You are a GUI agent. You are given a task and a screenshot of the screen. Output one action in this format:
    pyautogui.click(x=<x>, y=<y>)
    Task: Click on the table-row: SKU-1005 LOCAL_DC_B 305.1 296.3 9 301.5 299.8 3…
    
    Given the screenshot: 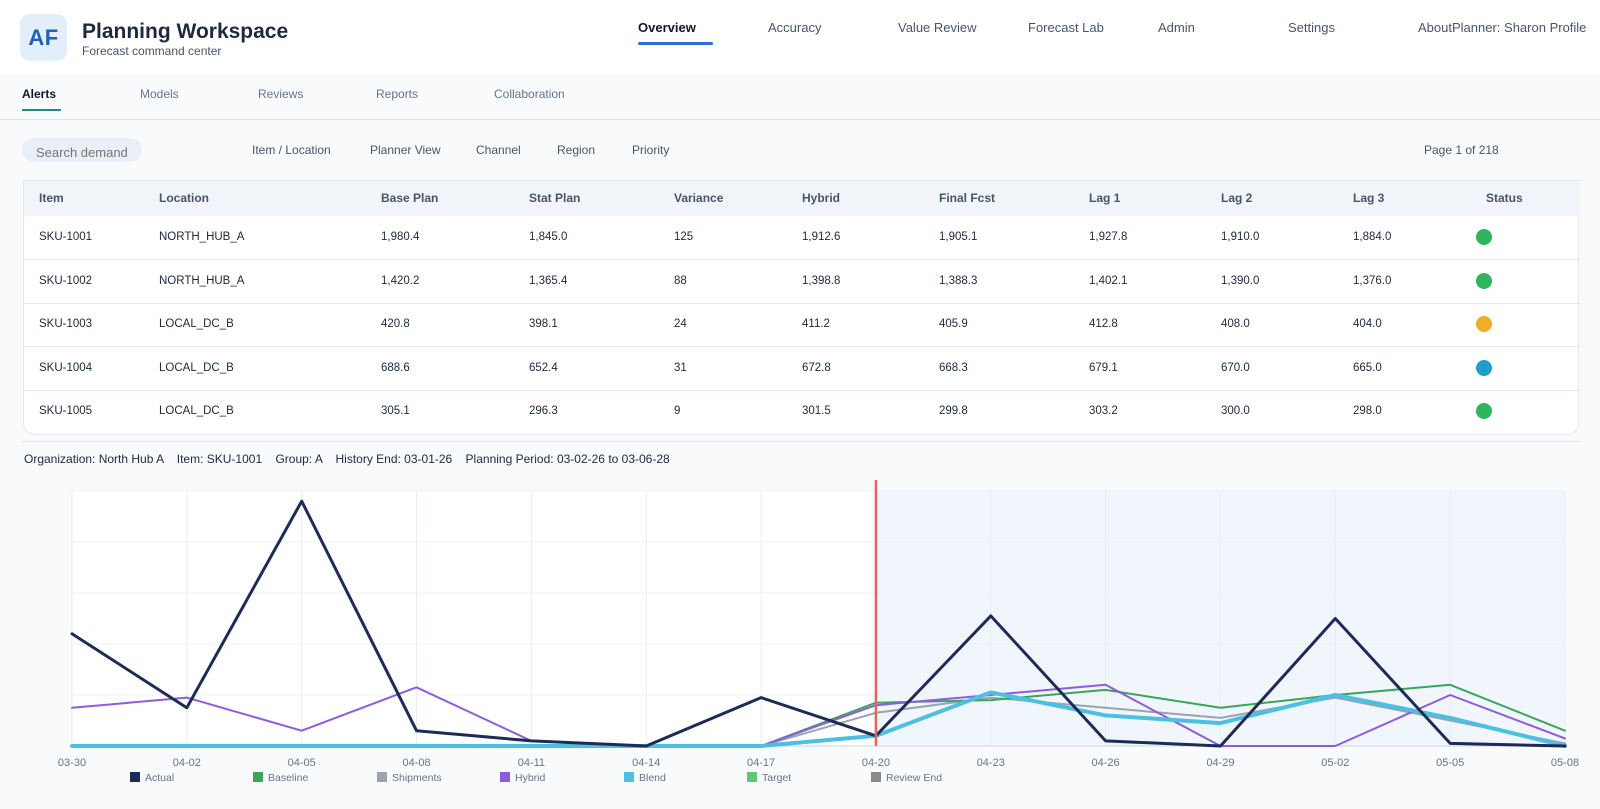 What is the action you would take?
    pyautogui.click(x=802, y=412)
    